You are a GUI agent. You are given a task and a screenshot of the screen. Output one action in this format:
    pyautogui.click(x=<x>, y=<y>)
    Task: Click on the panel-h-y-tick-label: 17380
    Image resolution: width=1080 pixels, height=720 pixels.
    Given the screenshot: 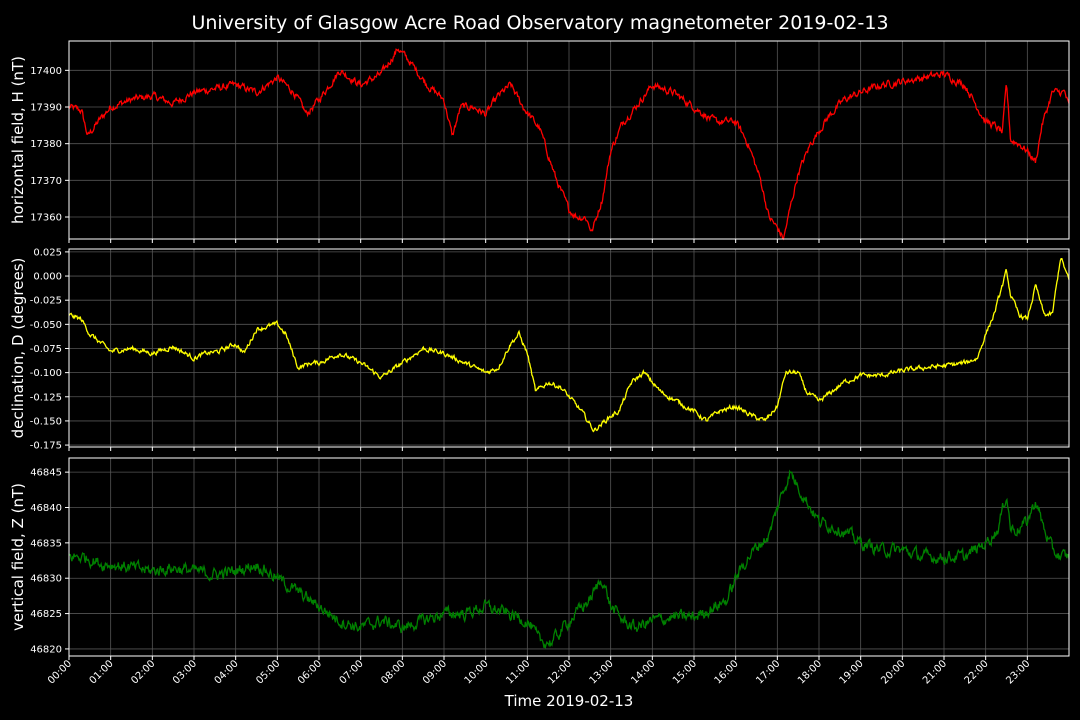 What is the action you would take?
    pyautogui.click(x=46, y=144)
    